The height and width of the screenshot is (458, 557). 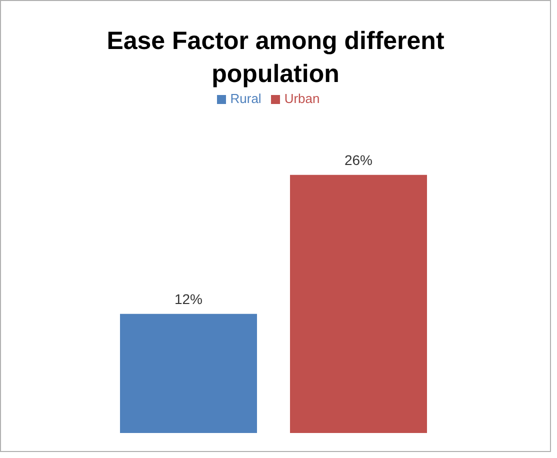 What do you see at coordinates (358, 160) in the screenshot?
I see `data-label: 26%` at bounding box center [358, 160].